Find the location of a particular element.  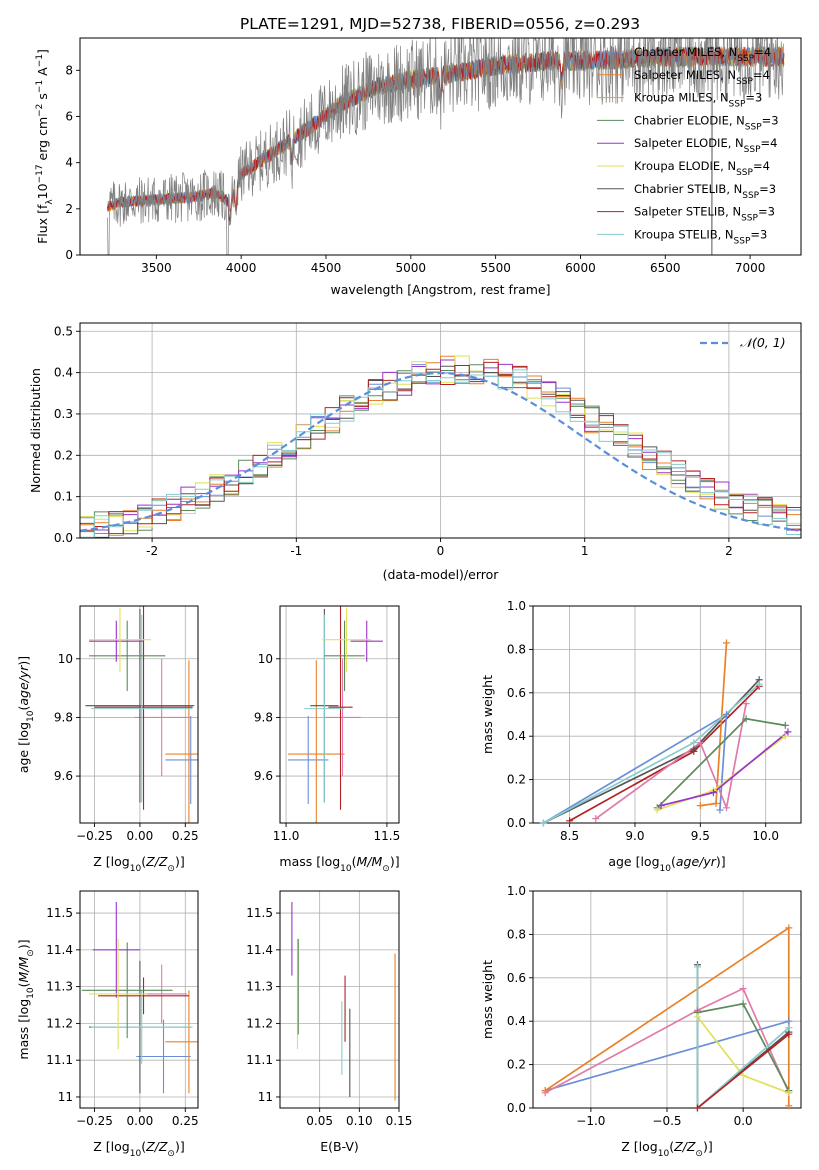

z-mass-xtick-label: −0.25 is located at coordinates (94, 1121).